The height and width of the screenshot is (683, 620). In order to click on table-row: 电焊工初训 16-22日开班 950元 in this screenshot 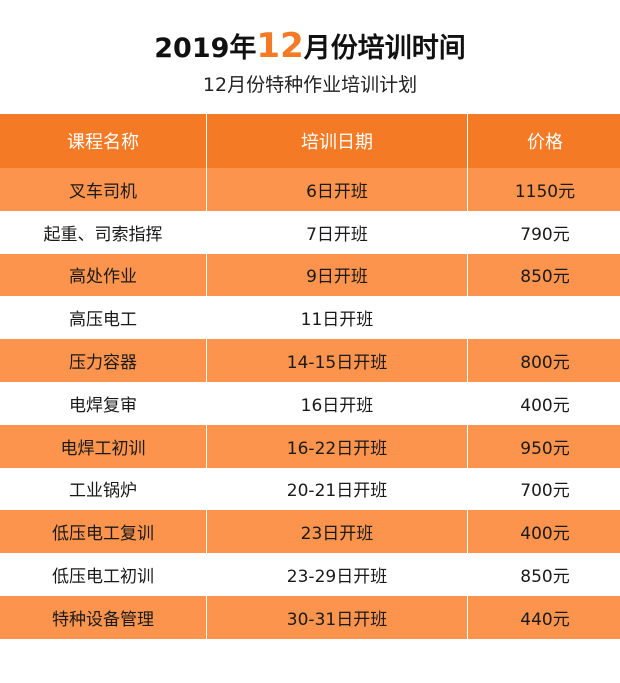, I will do `click(310, 446)`.